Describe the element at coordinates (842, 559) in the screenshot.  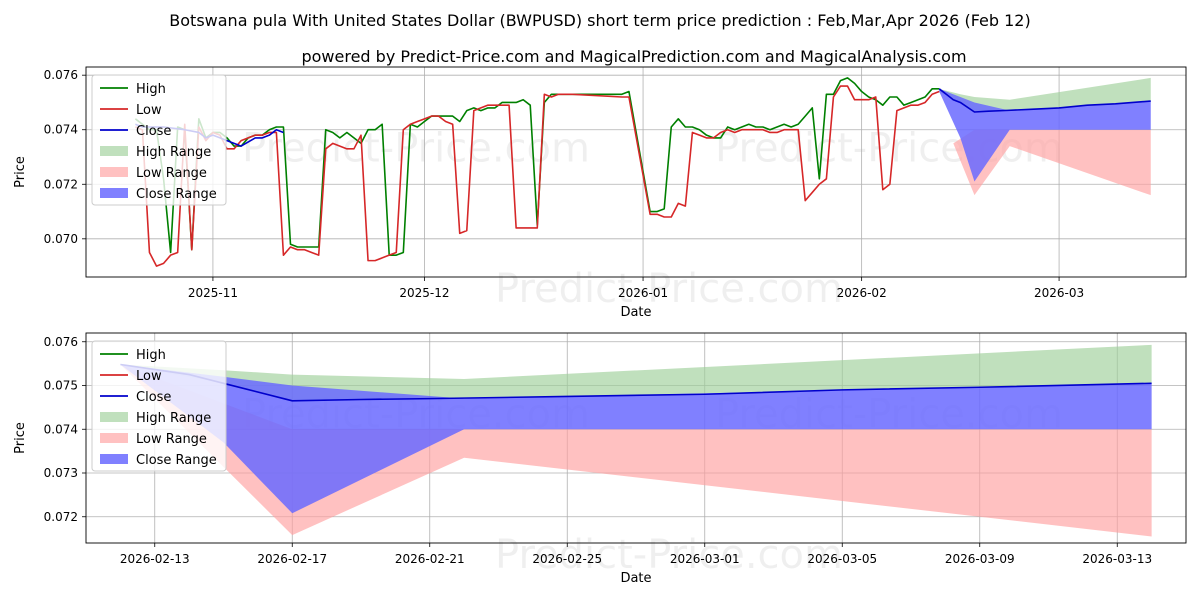
I see `x-tick-label: 2026-03-05` at that location.